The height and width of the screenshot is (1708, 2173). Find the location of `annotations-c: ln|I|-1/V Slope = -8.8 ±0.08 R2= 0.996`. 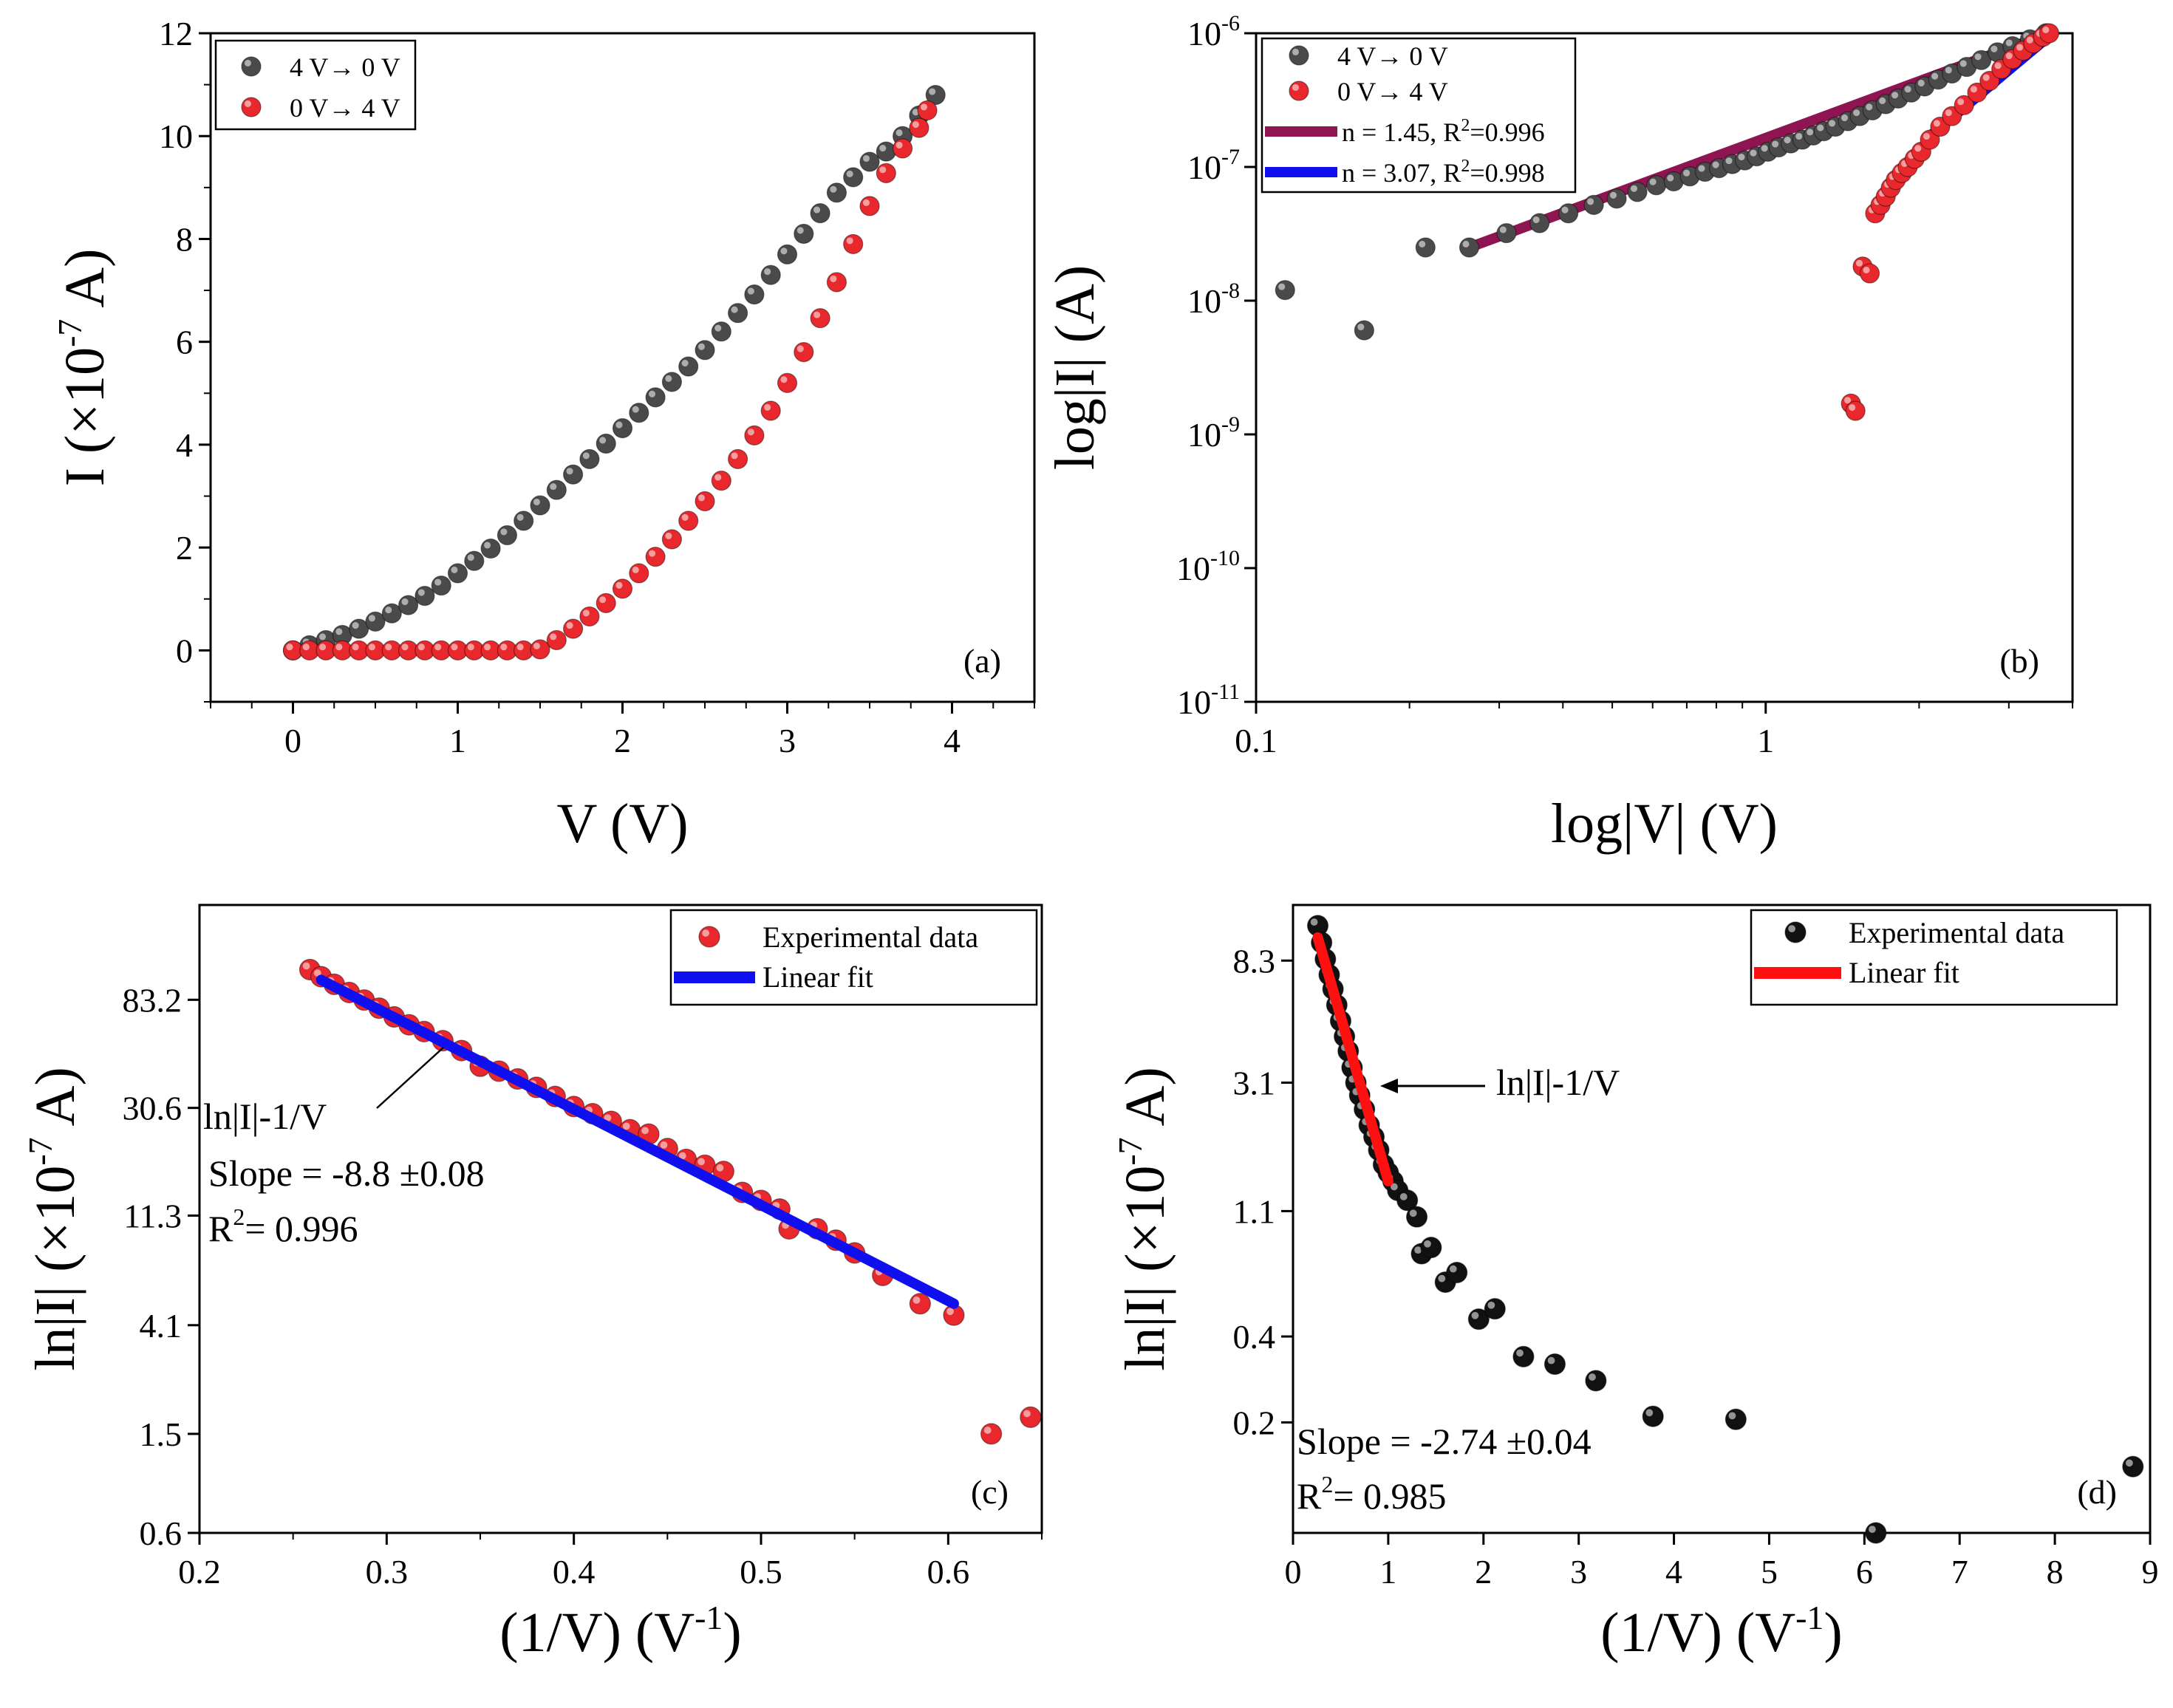

annotations-c: ln|I|-1/V Slope = -8.8 ±0.08 R2= 0.996 is located at coordinates (344, 1148).